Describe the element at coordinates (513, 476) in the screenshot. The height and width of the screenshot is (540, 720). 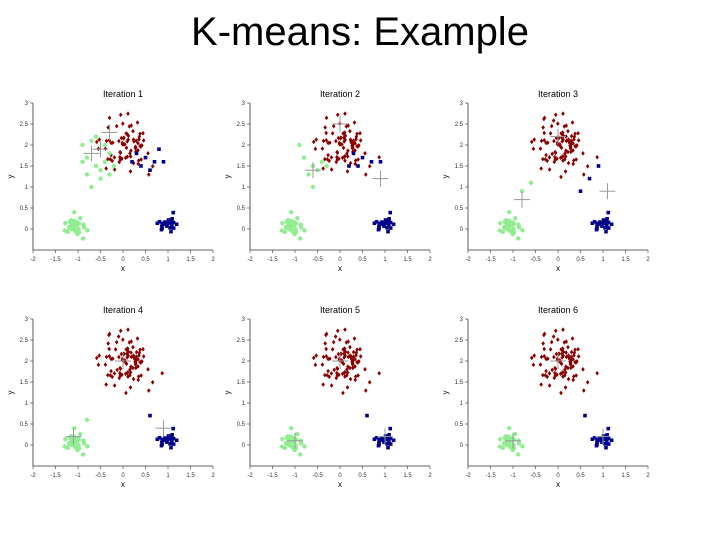
I see `x-tick-label: -1` at that location.